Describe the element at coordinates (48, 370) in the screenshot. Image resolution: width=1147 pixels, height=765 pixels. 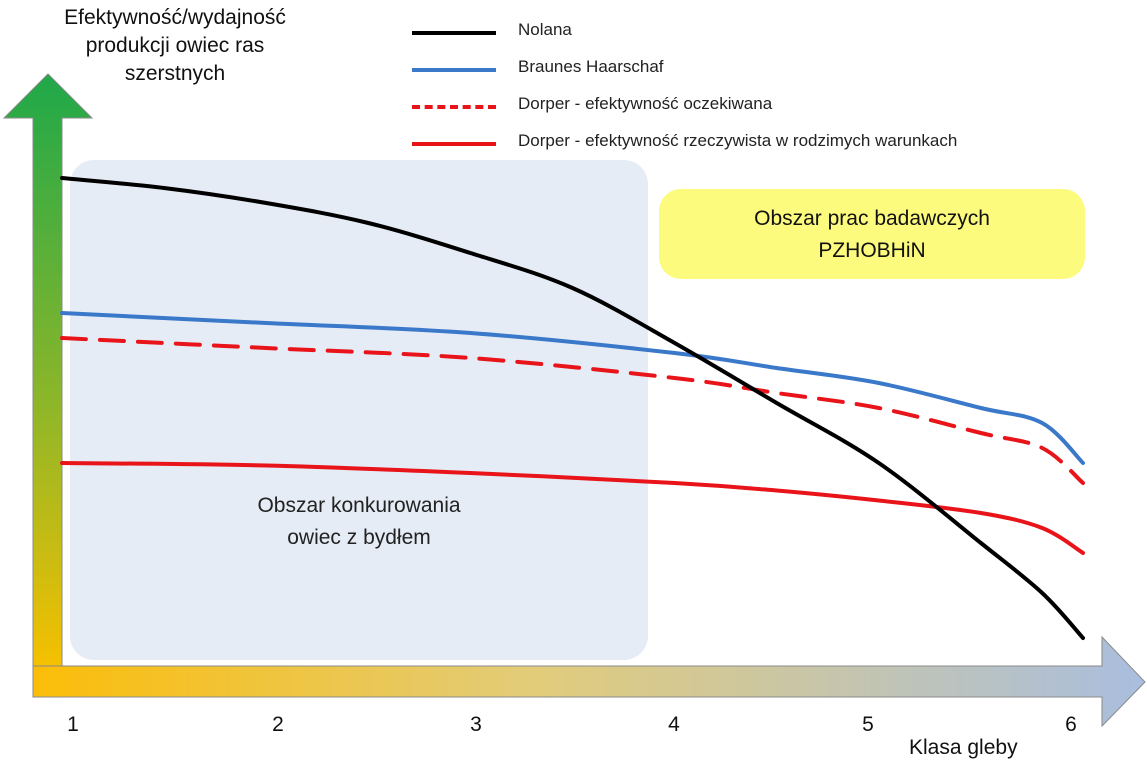
I see `y-axis-arrow` at that location.